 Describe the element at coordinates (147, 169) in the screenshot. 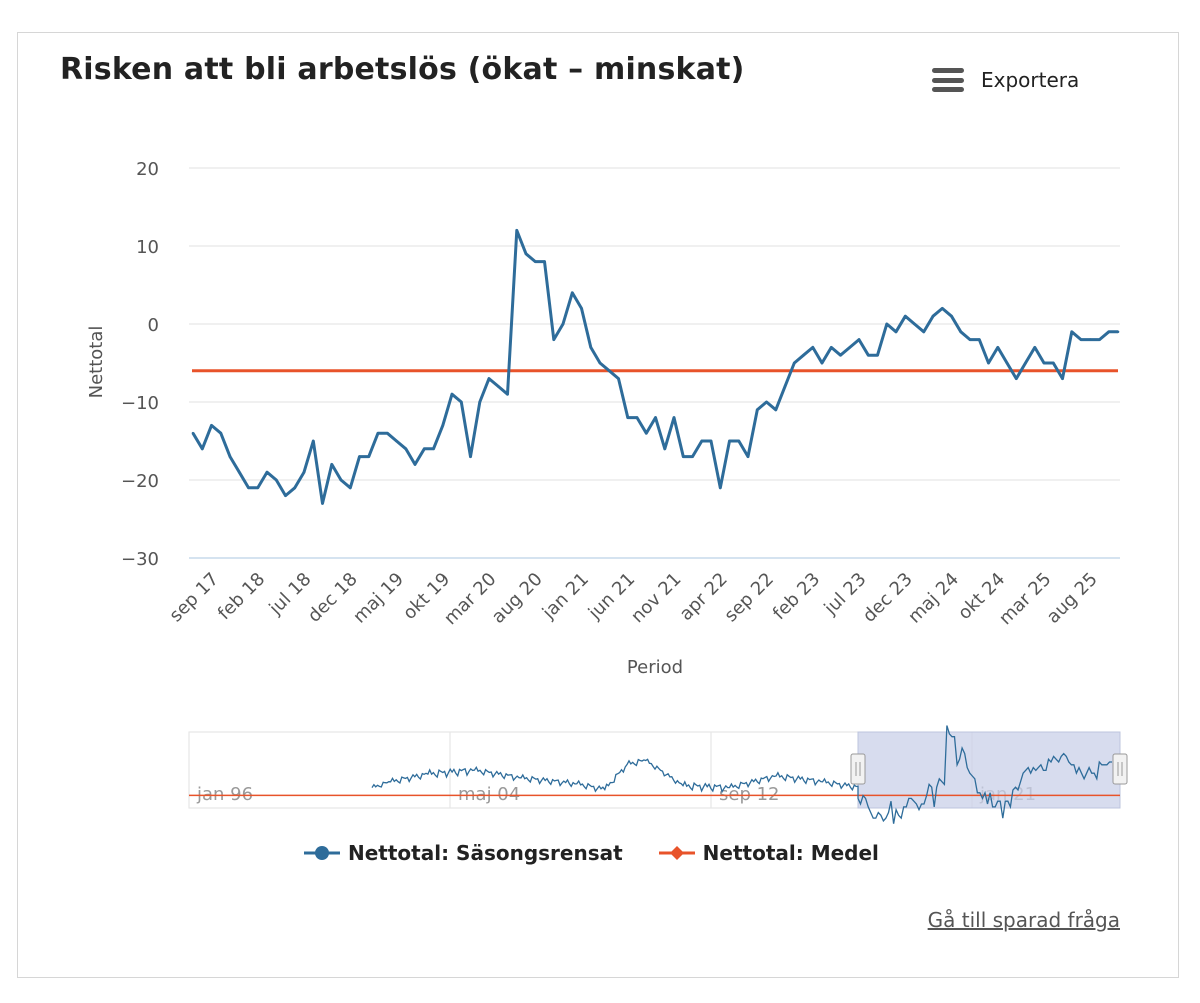

I see `y-tick-label: 20` at that location.